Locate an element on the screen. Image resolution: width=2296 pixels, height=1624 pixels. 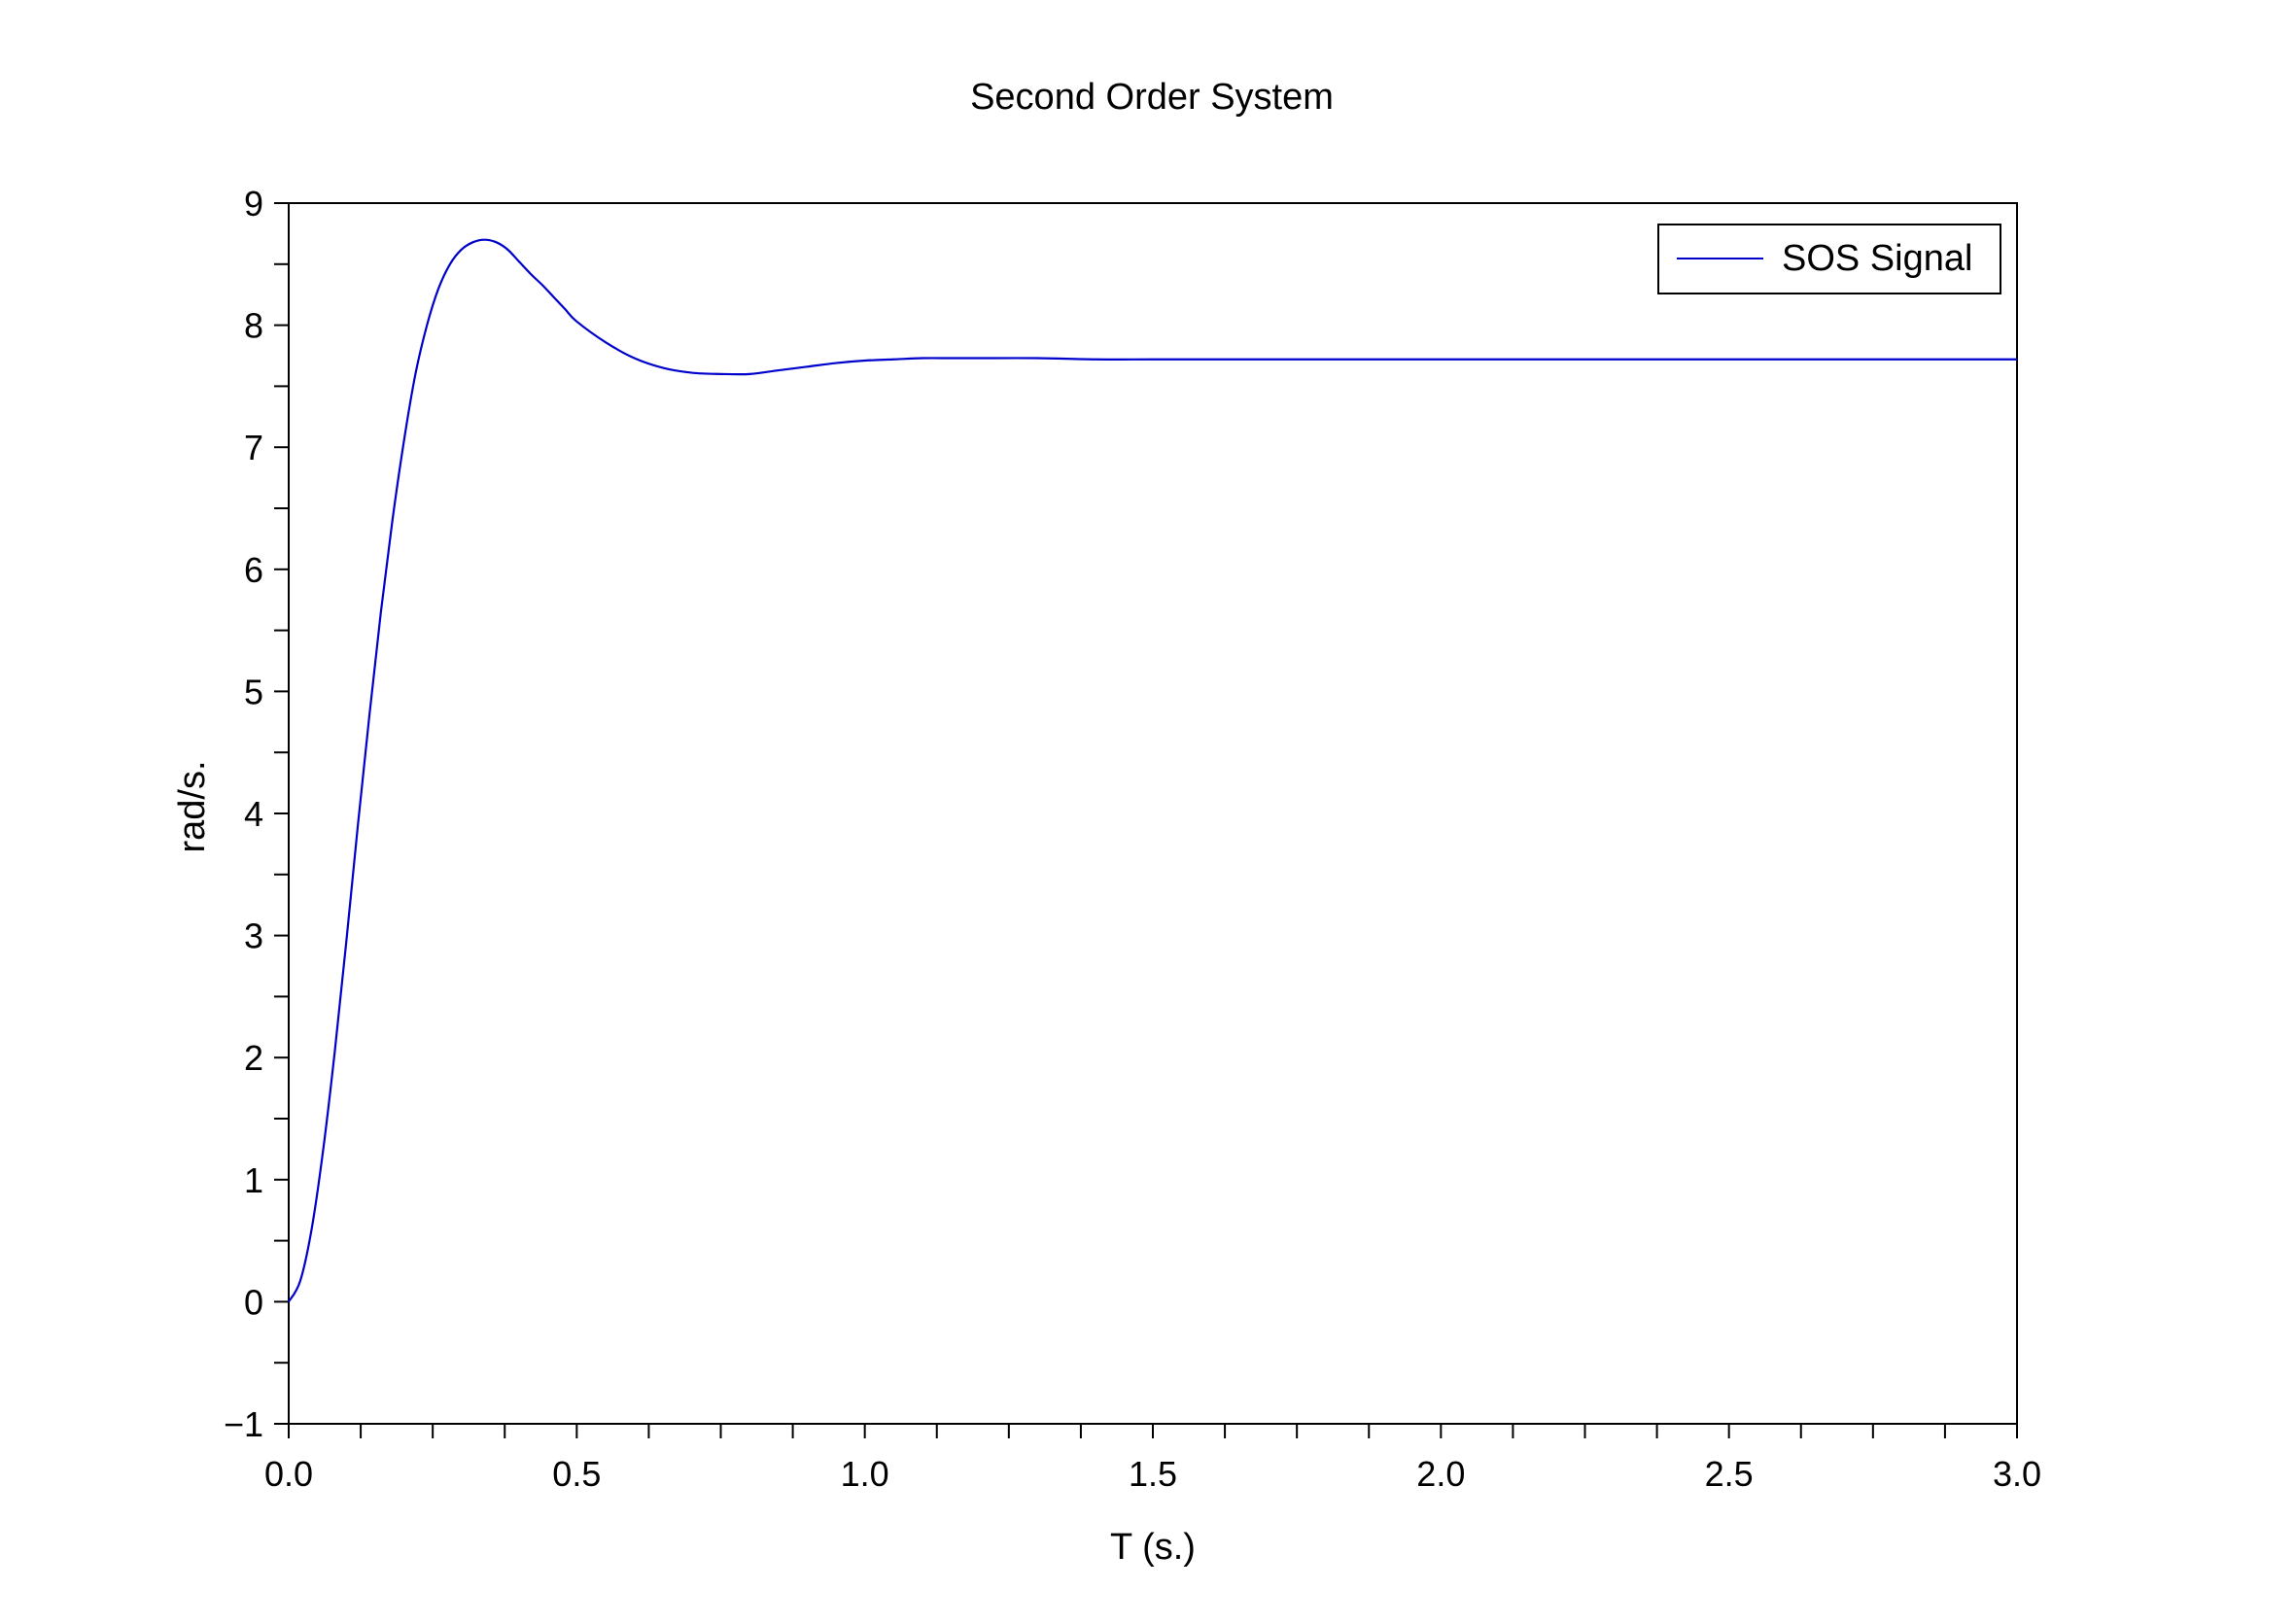
y-tick-label: 4 is located at coordinates (253, 814).